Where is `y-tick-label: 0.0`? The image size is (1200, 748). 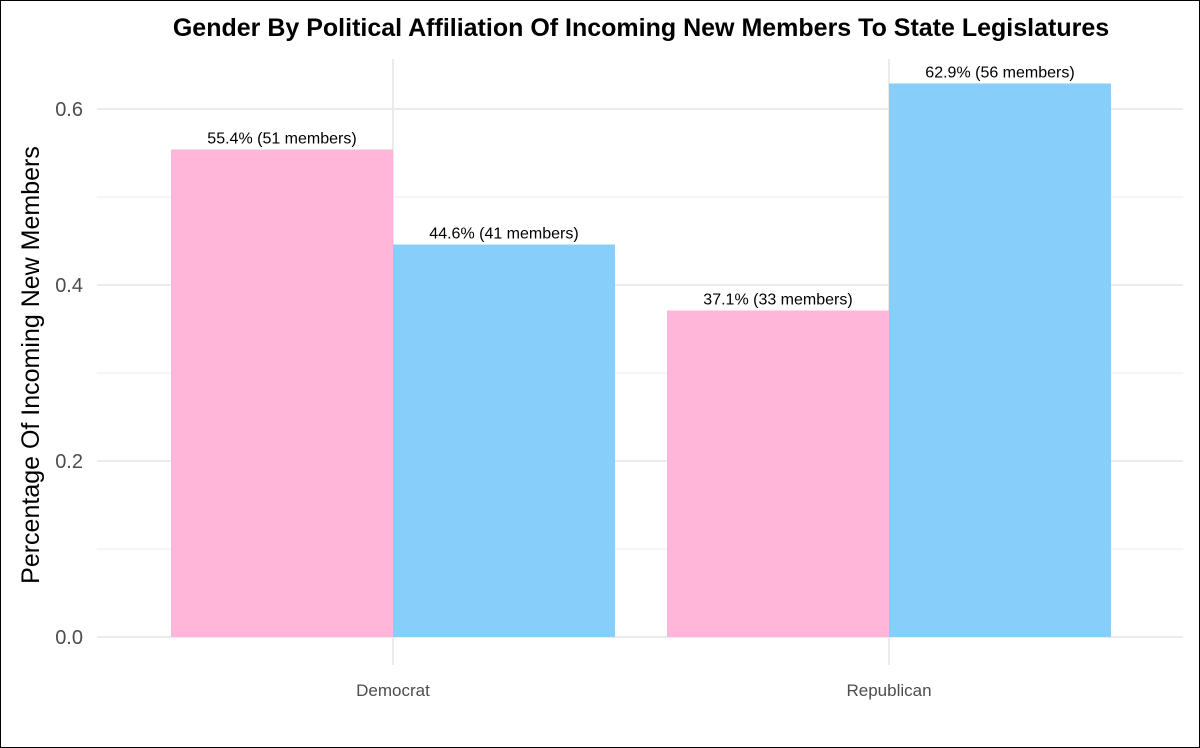 y-tick-label: 0.0 is located at coordinates (69, 638).